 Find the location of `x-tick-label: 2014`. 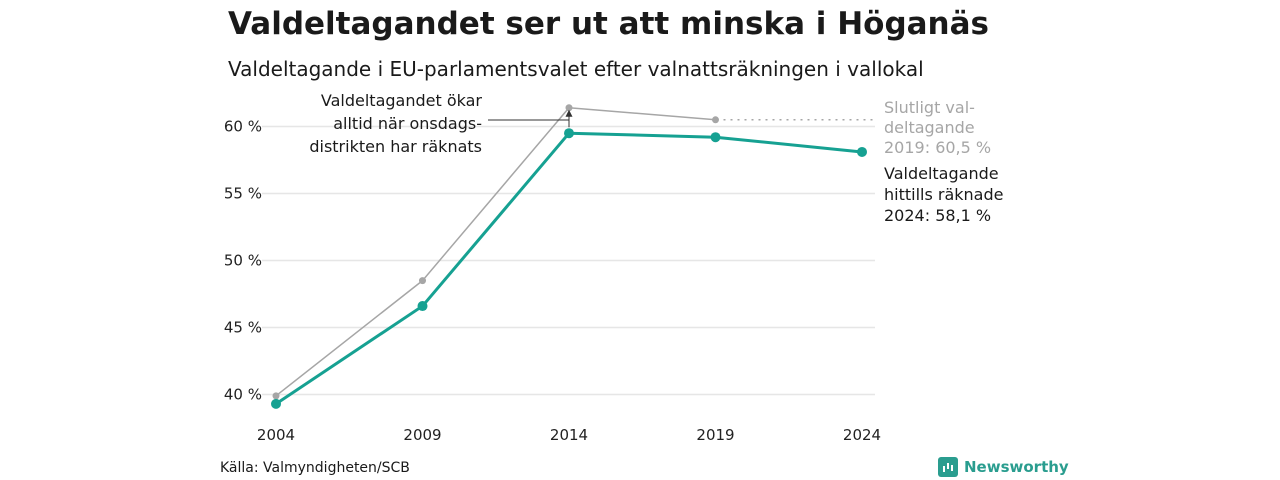

x-tick-label: 2014 is located at coordinates (569, 435).